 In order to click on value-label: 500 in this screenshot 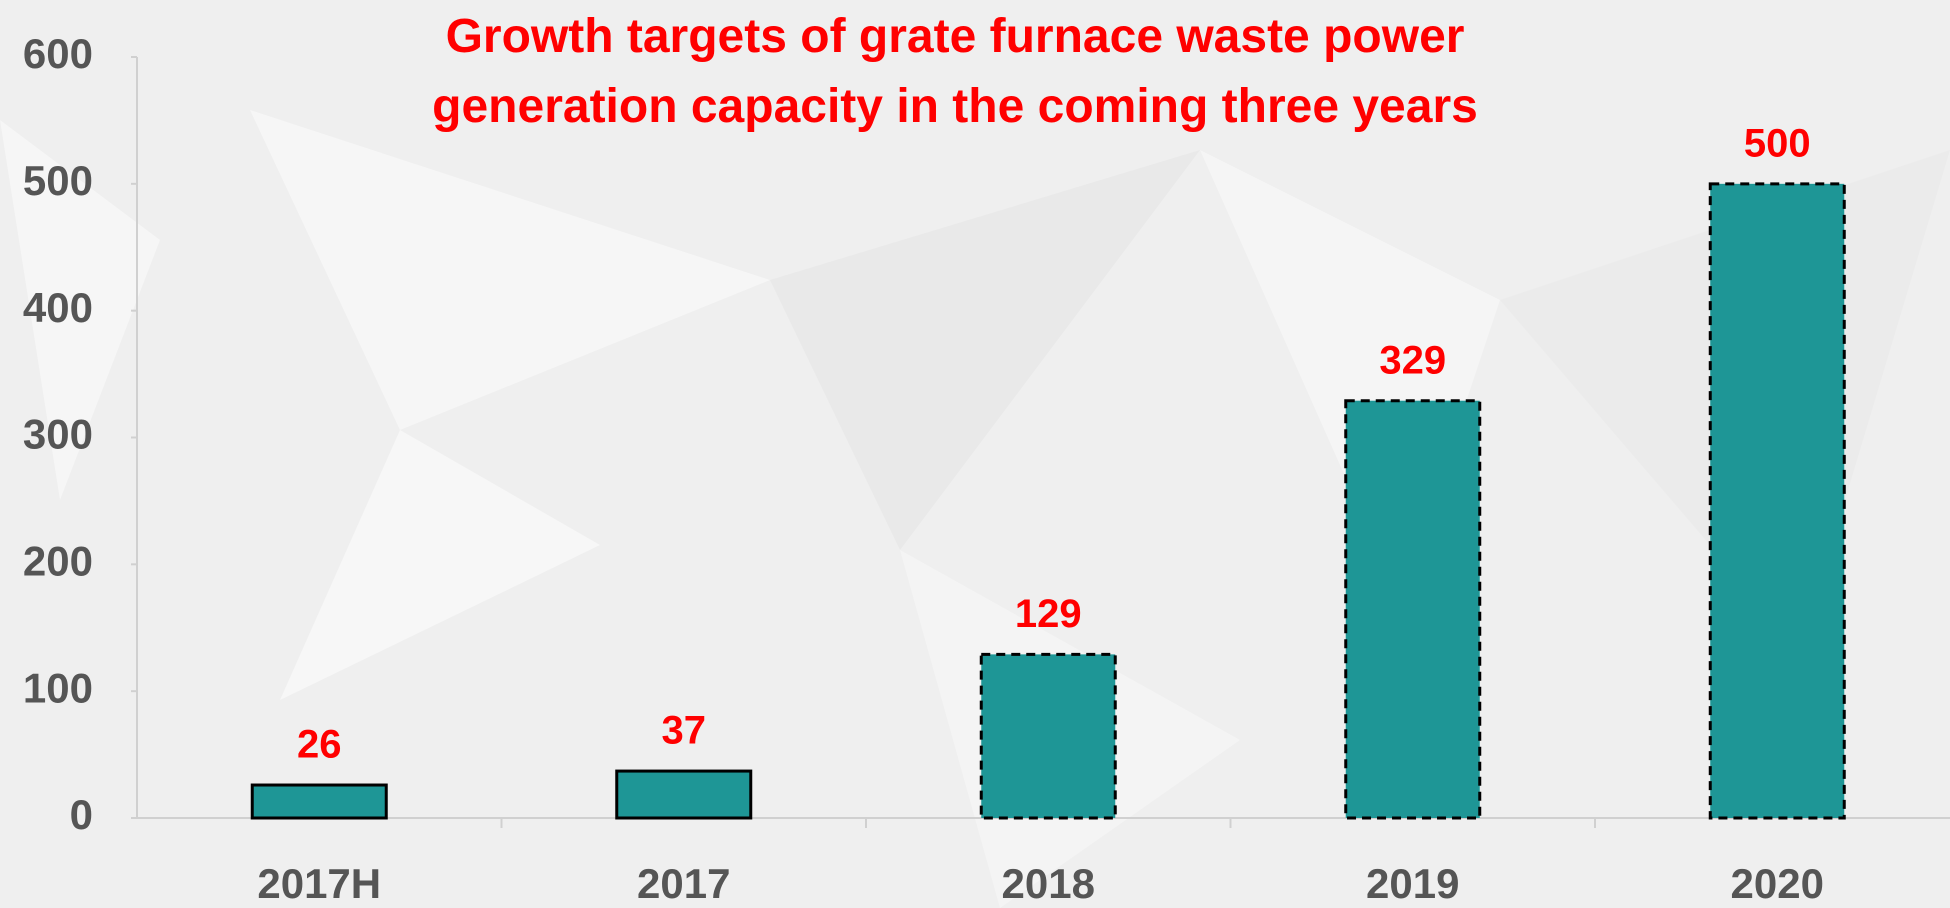, I will do `click(1777, 143)`.